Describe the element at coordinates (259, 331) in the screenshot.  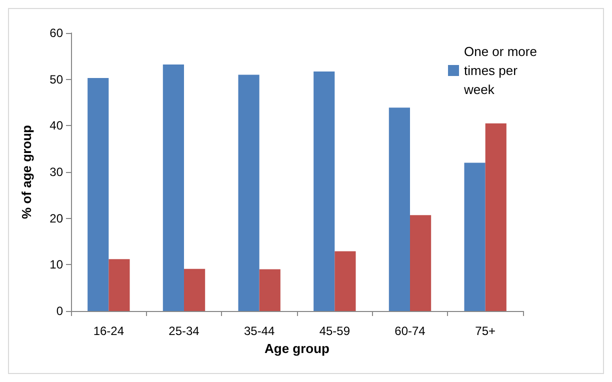
I see `x-tick-label: 35-44` at that location.